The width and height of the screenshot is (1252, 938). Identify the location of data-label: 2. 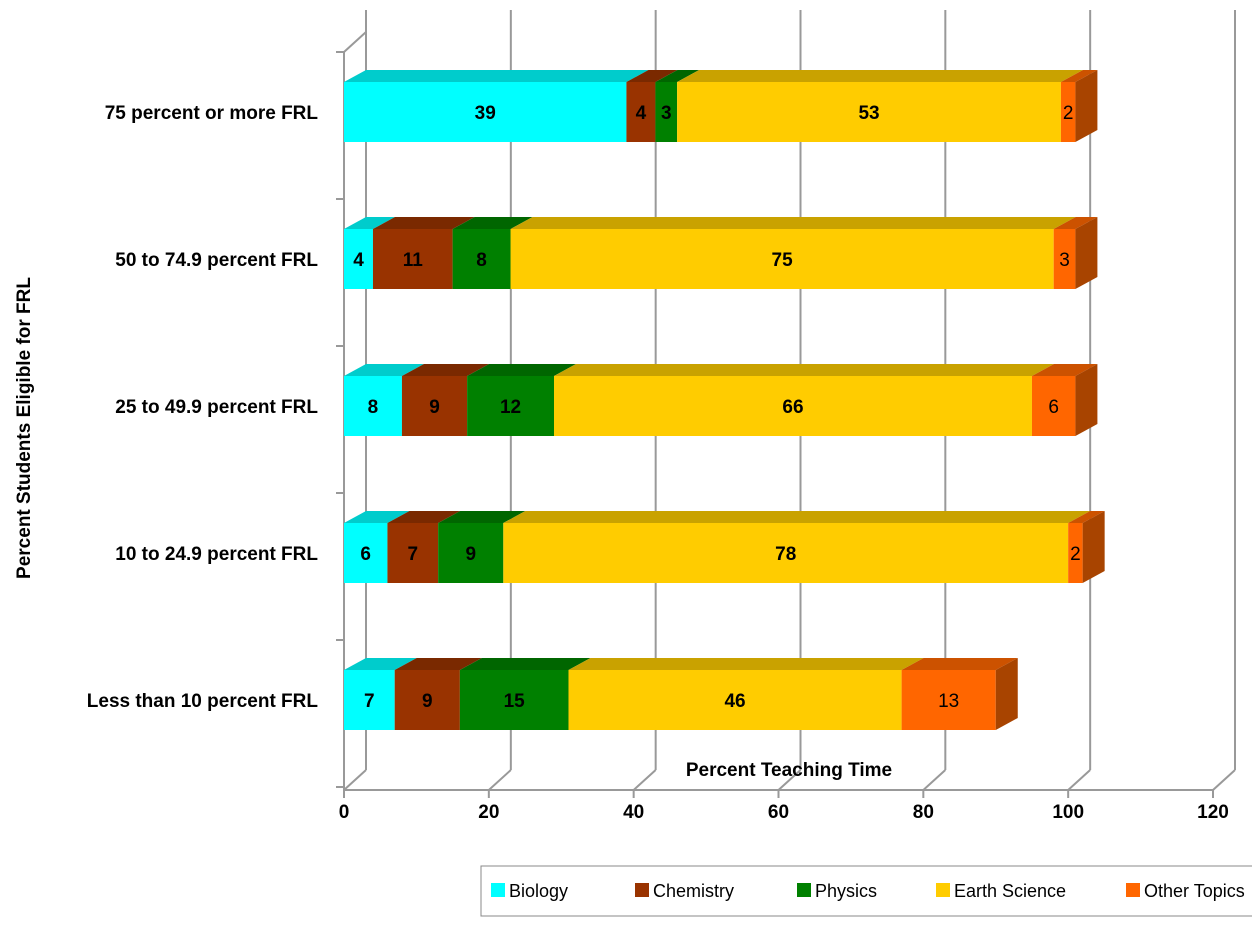
(1068, 113).